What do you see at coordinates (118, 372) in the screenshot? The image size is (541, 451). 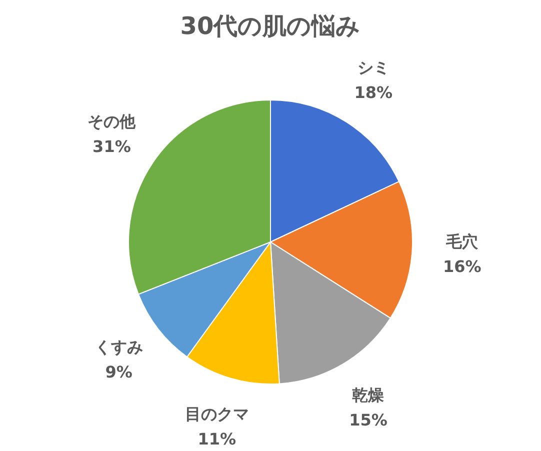 I see `data-label: 9%` at bounding box center [118, 372].